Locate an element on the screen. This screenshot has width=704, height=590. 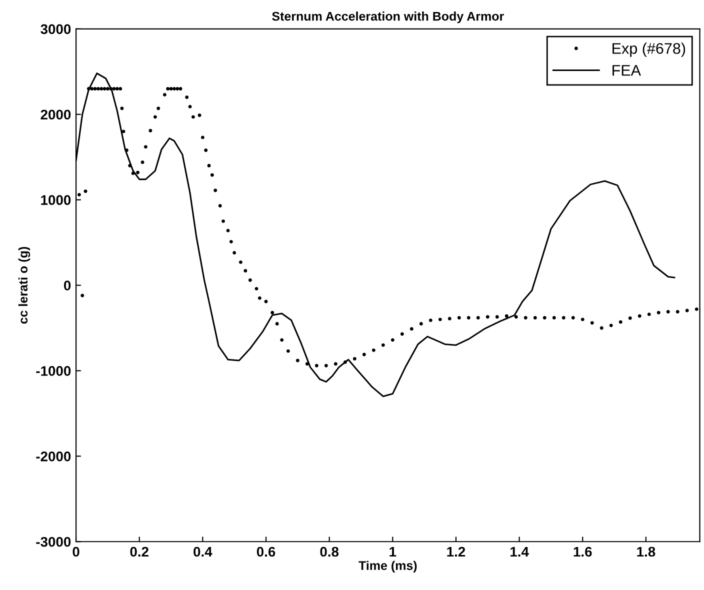
y-tick-label: 2000 is located at coordinates (55, 115).